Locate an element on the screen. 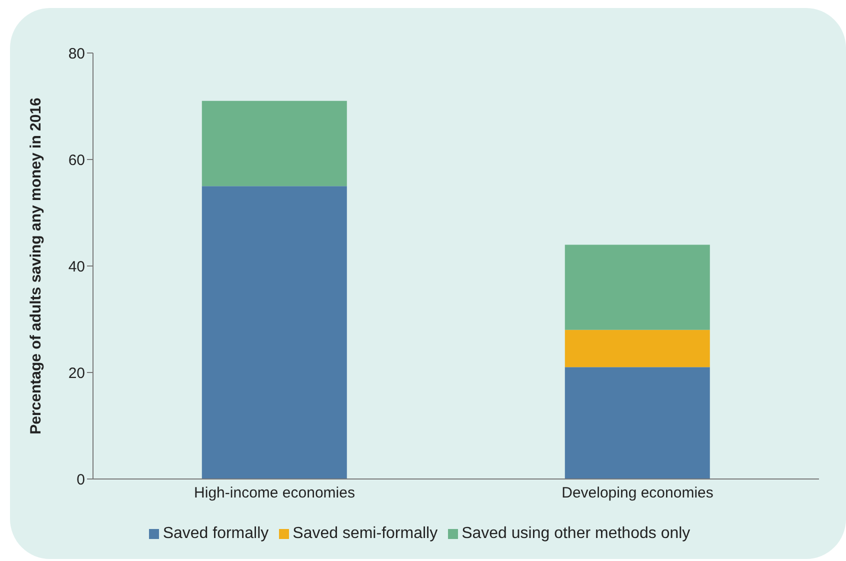 The image size is (846, 561). legend-label: Saved semi-formally is located at coordinates (365, 533).